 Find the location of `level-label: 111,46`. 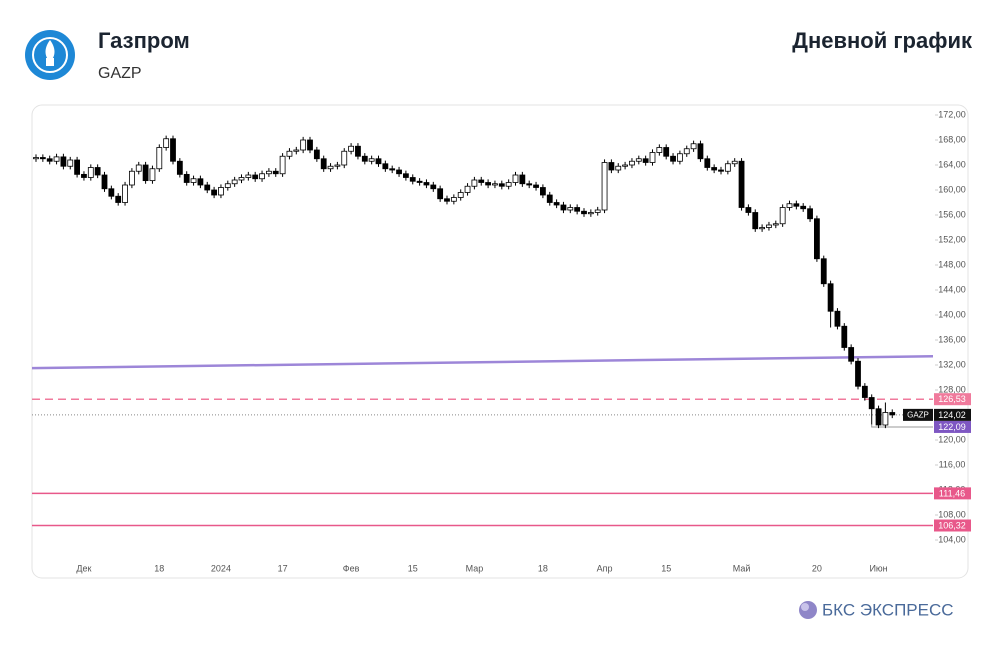

level-label: 111,46 is located at coordinates (952, 493).